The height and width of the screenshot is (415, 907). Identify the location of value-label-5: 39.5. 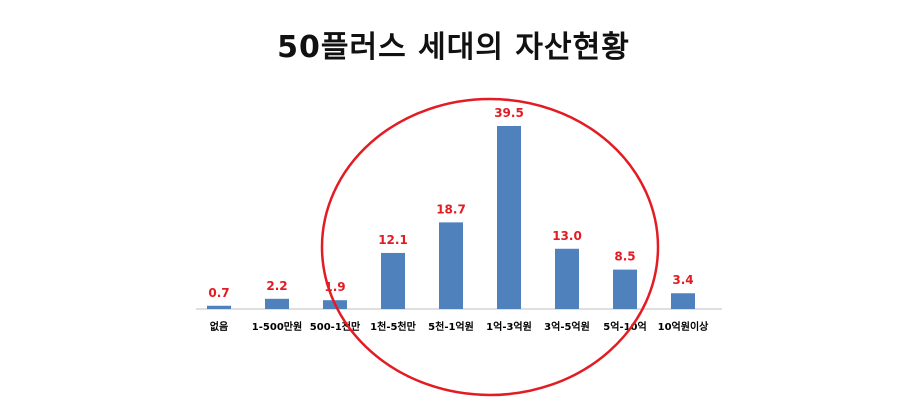
(509, 113).